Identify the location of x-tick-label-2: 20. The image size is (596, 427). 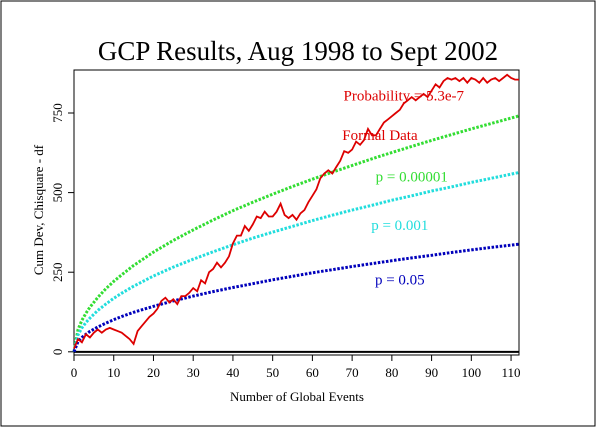
(153, 372).